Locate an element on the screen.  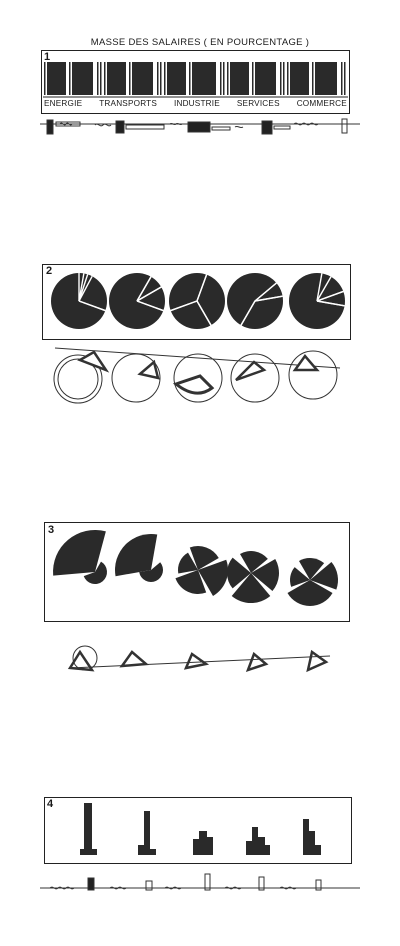
figure-title: MASSE DES SALAIRES ( EN POURCENTAGE ) is located at coordinates (200, 42).